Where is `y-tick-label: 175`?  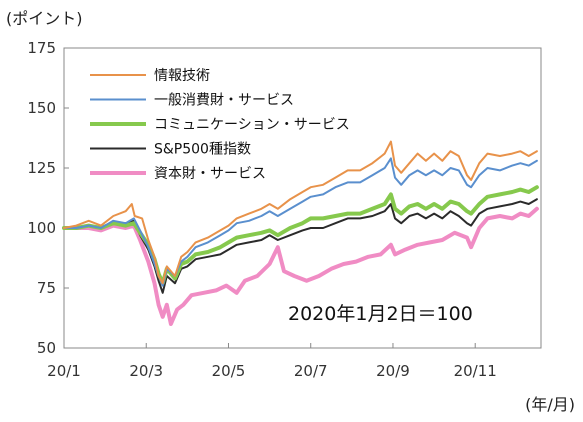 y-tick-label: 175 is located at coordinates (41, 48).